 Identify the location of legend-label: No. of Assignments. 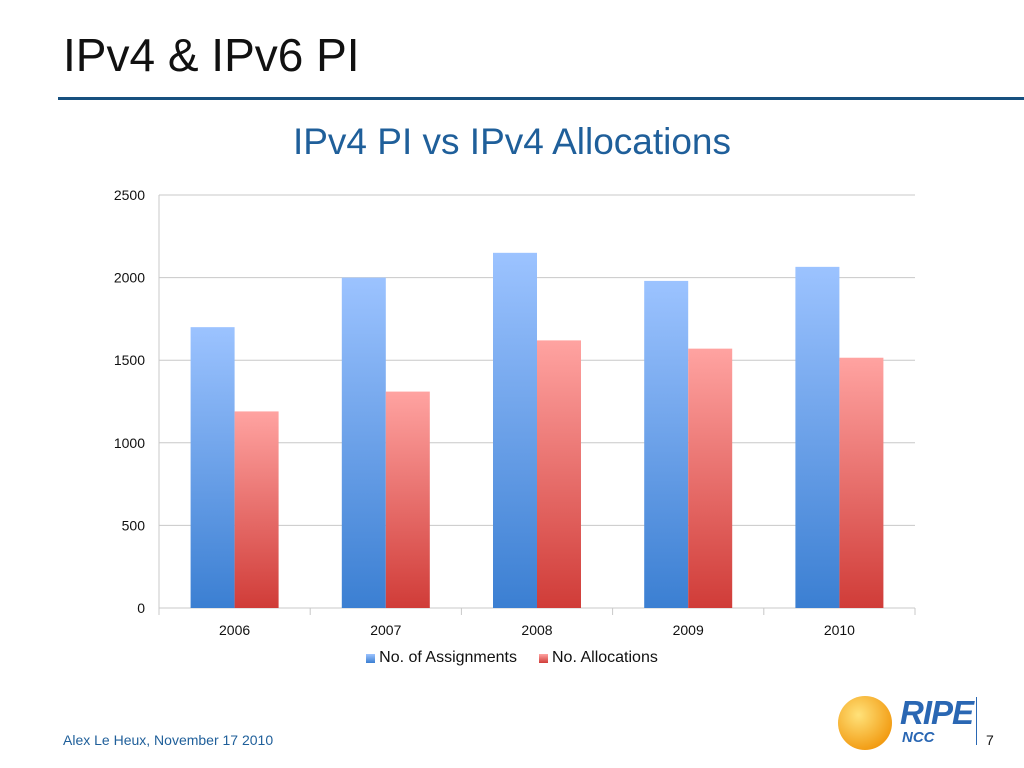
(448, 657).